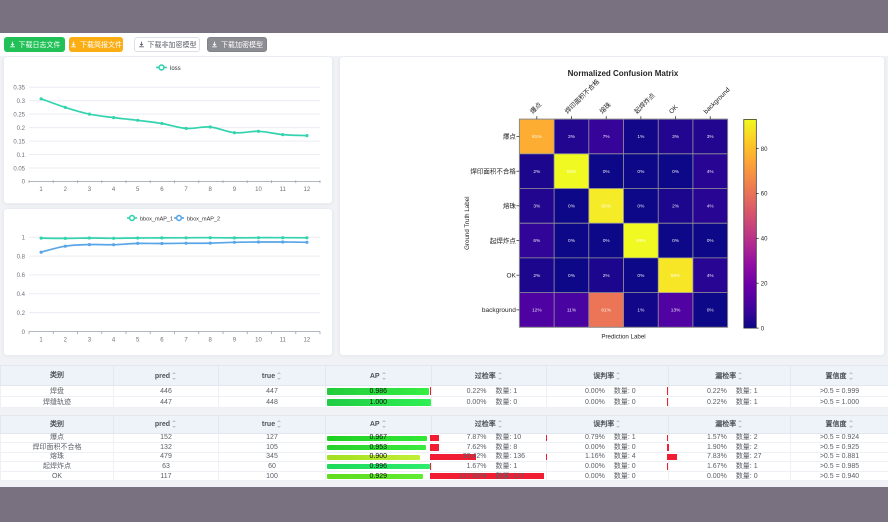 The image size is (888, 522). I want to click on svg-text: 81%, so click(537, 137).